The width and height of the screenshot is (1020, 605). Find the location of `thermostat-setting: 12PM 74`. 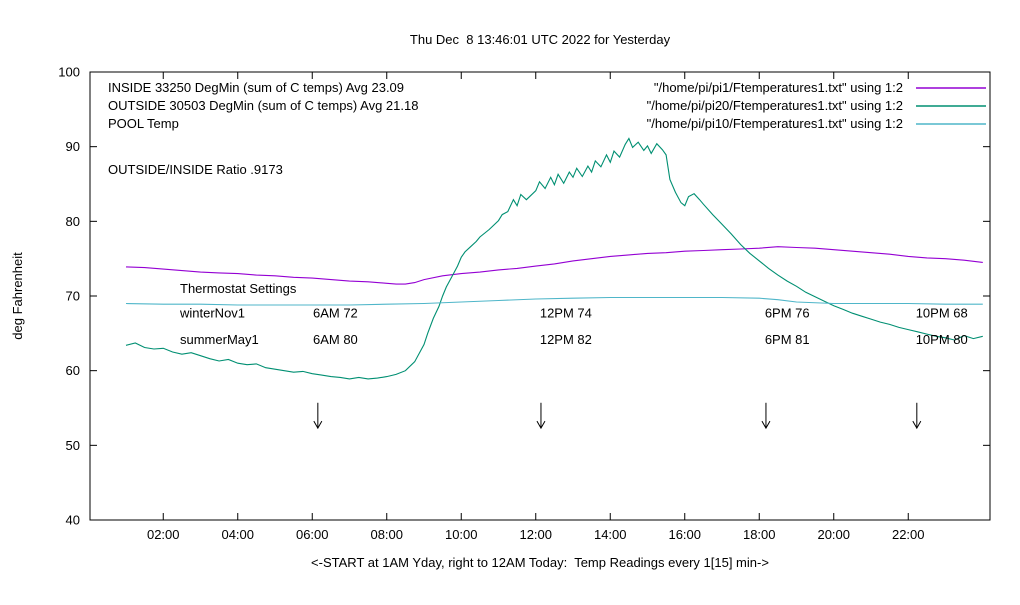

thermostat-setting: 12PM 74 is located at coordinates (566, 313).